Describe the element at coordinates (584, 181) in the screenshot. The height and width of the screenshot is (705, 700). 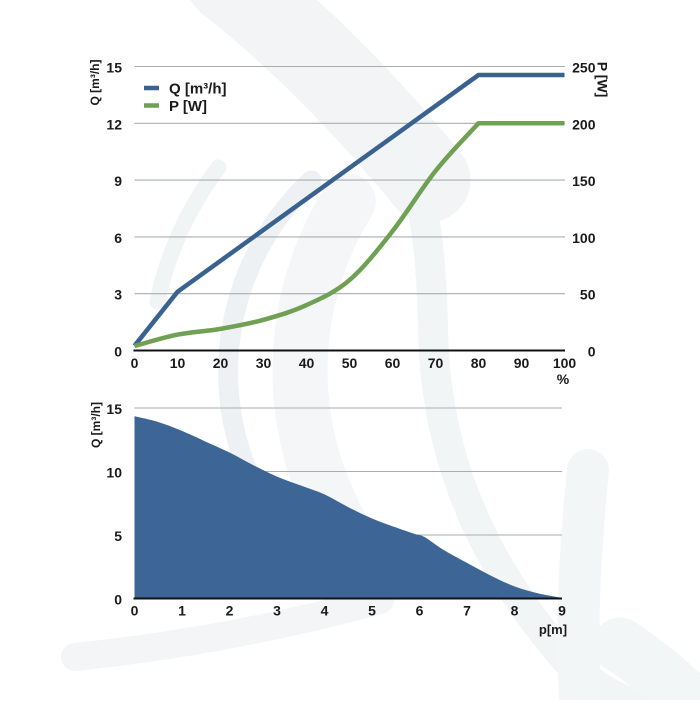
I see `svg-text: 150` at that location.